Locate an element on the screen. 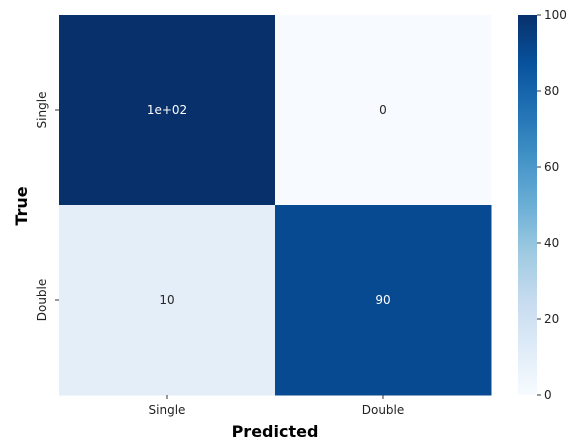  x-axis-title: Predicted is located at coordinates (275, 431).